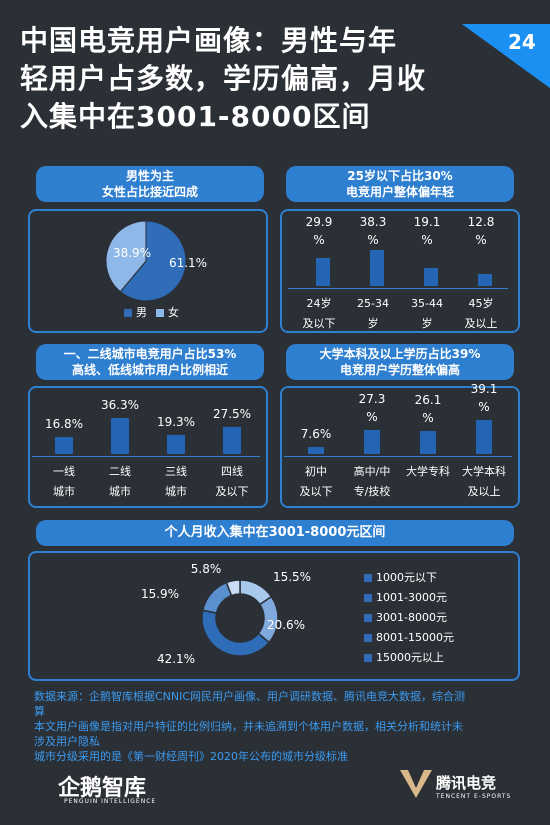  I want to click on bar-category-text: 45岁, so click(481, 303).